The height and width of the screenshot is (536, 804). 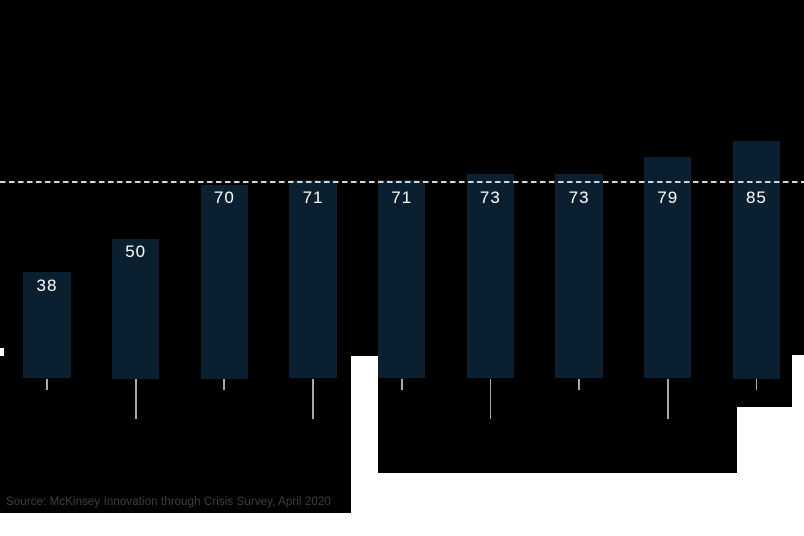 I want to click on bar-value-label: 85, so click(x=756, y=197).